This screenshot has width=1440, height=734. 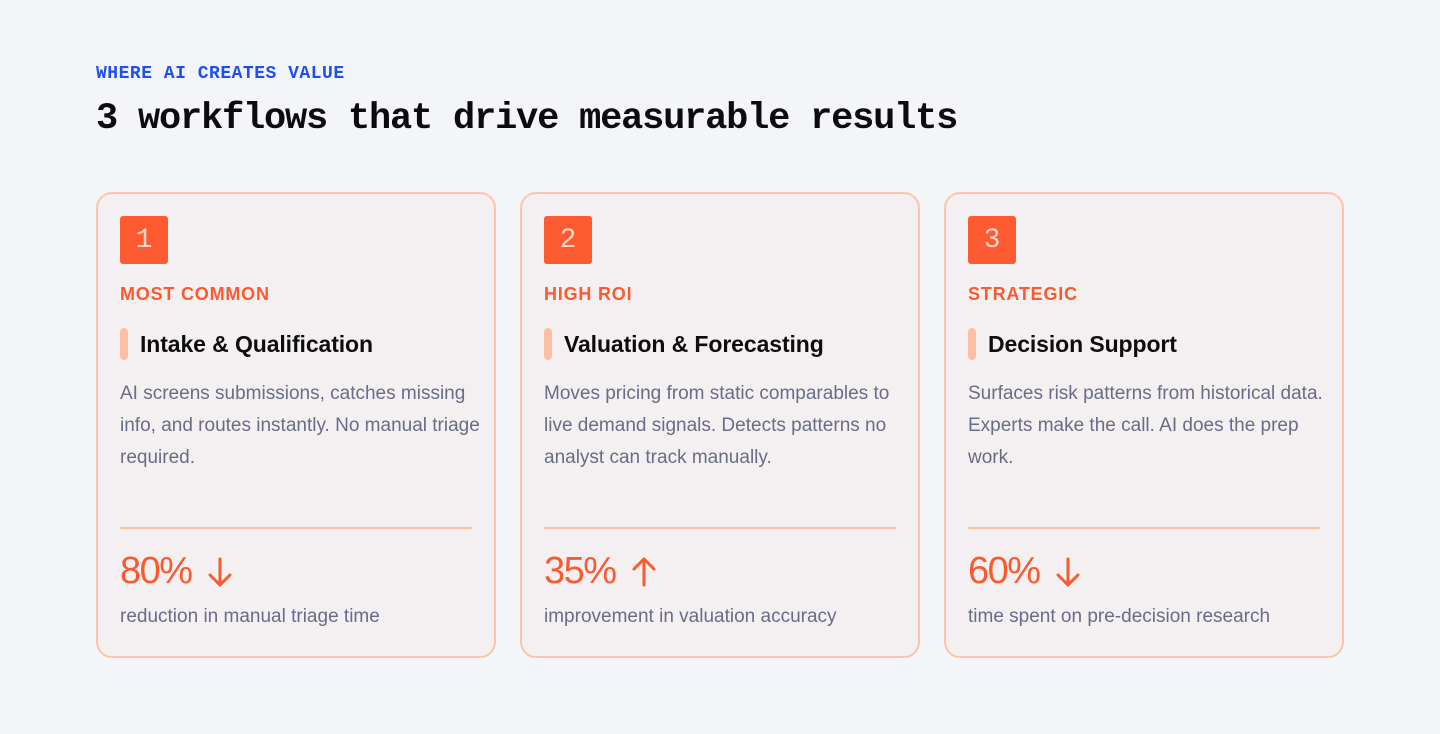 I want to click on arrow-up-icon, so click(x=644, y=571).